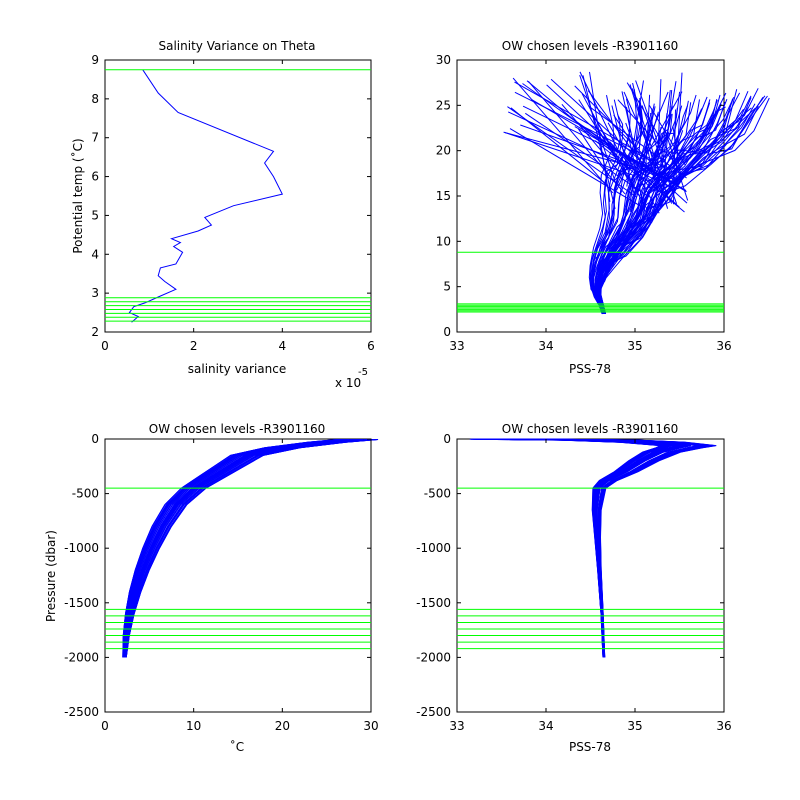  Describe the element at coordinates (282, 726) in the screenshot. I see `x-tick-label: 20` at that location.